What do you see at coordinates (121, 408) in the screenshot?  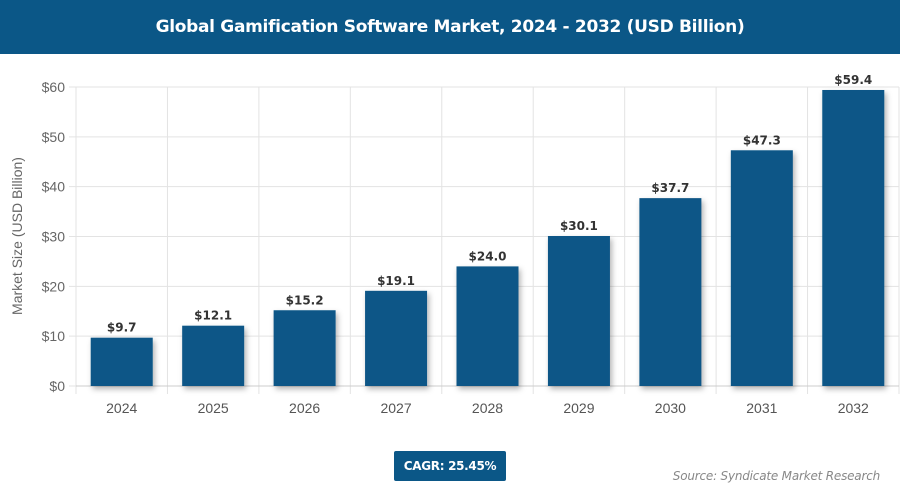 I see `x-tick-label: 2024` at bounding box center [121, 408].